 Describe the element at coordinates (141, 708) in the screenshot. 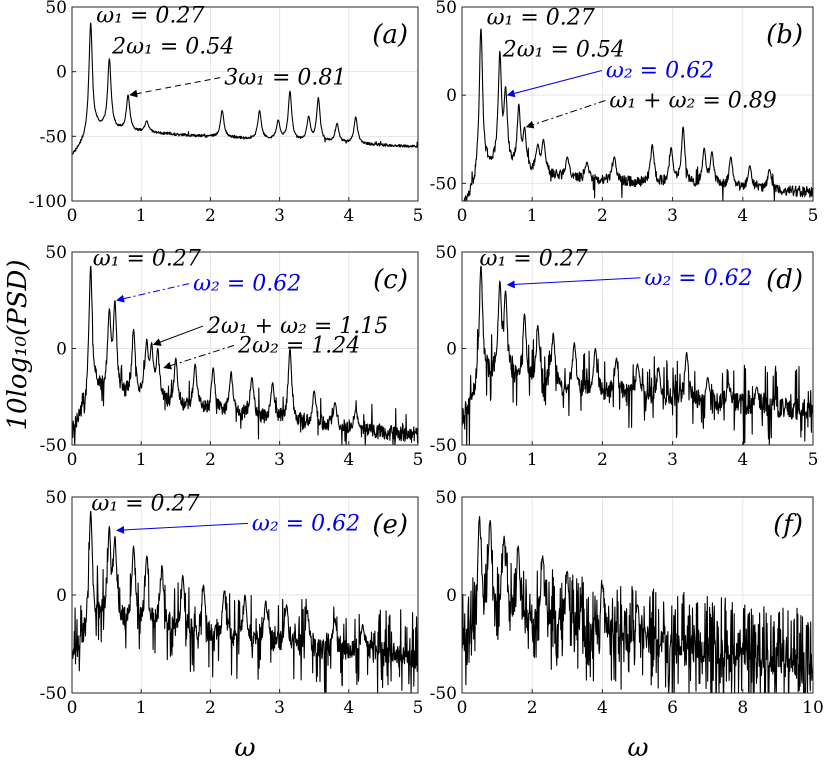

I see `panel-e-xtick-label: 1` at that location.